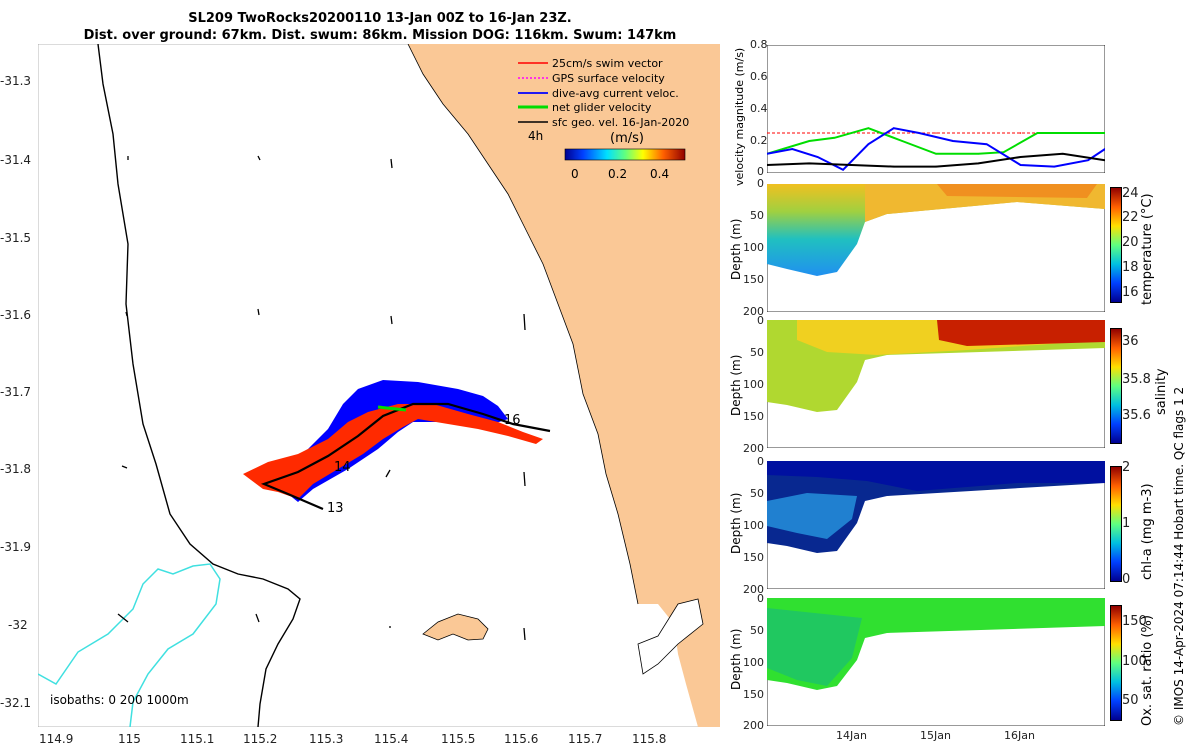 The height and width of the screenshot is (750, 1200). Describe the element at coordinates (753, 416) in the screenshot. I see `sal-y-tick: 150` at that location.